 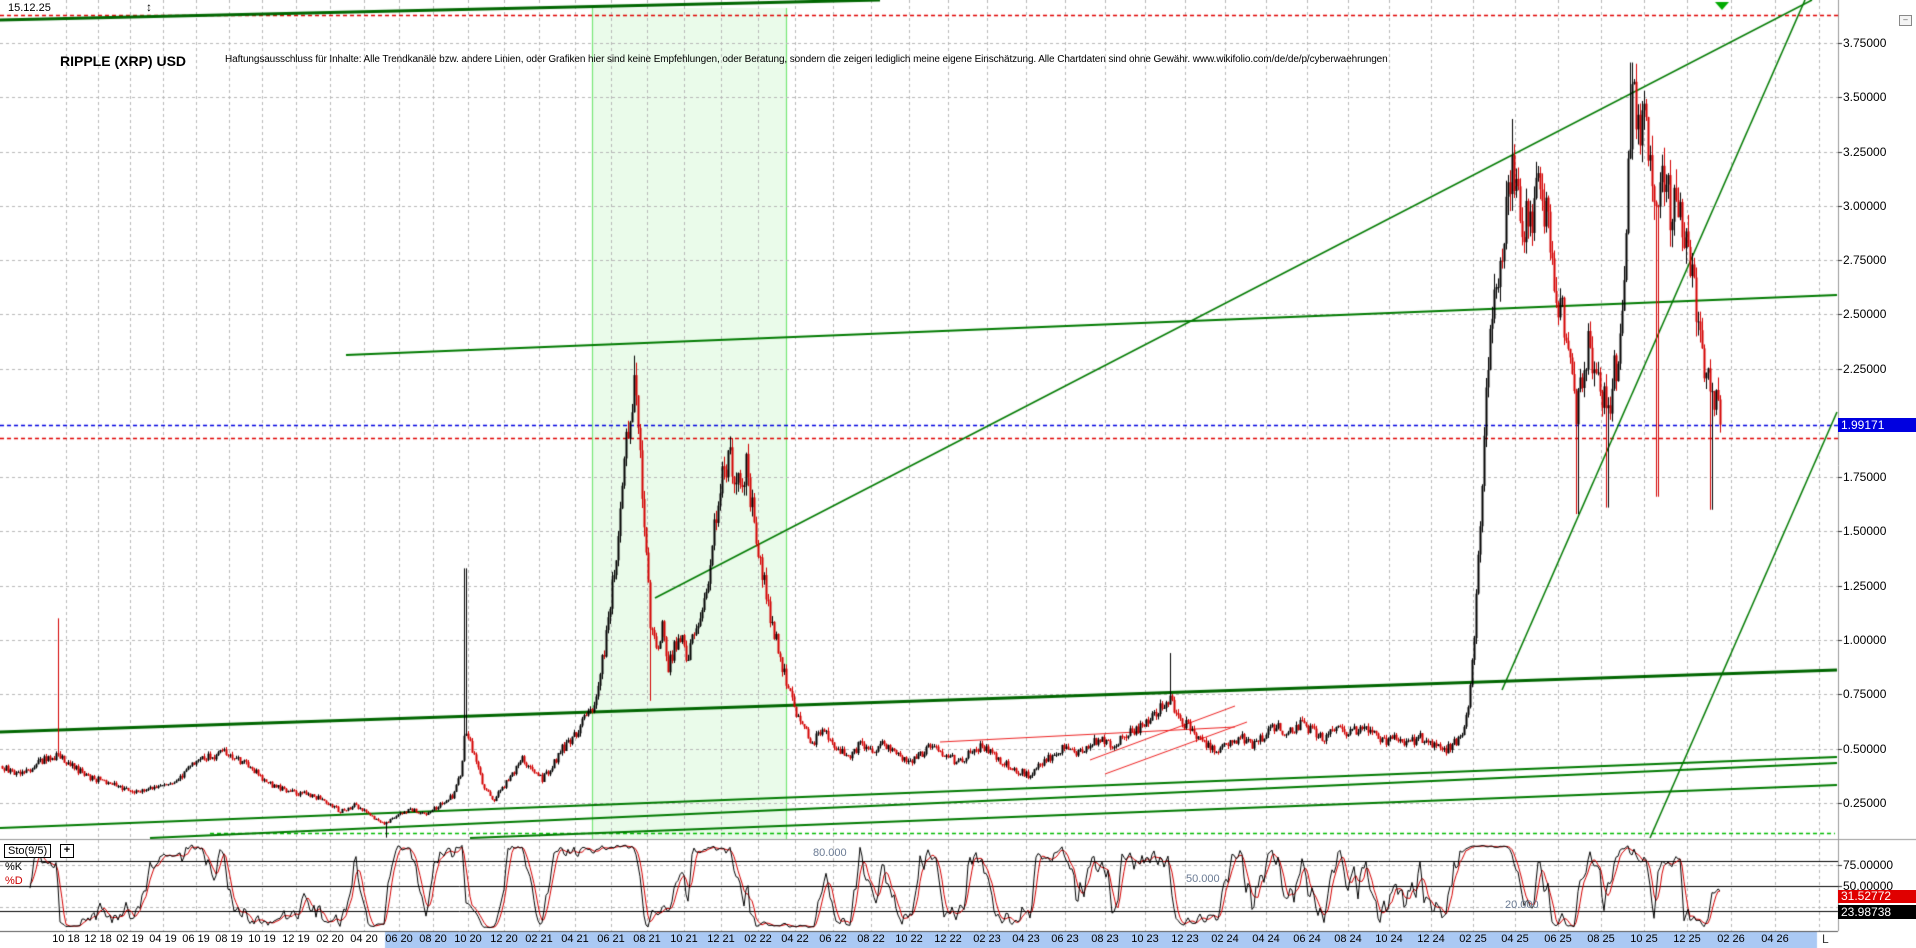 I want to click on stochastic-level-label: 50.000, so click(x=1203, y=879).